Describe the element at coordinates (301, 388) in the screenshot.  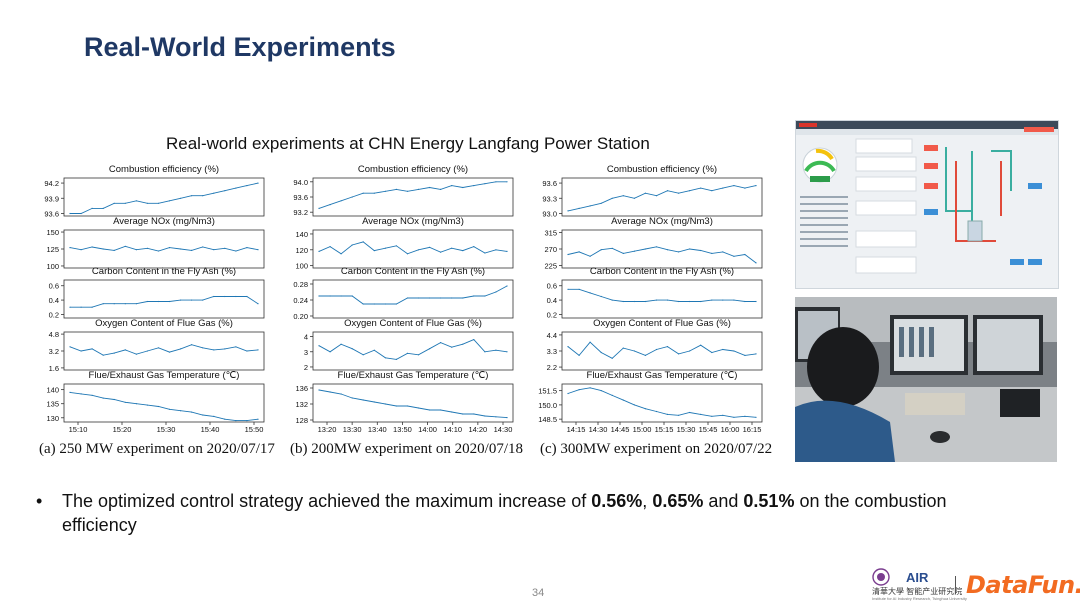
I see `y-tick-label: 136` at that location.